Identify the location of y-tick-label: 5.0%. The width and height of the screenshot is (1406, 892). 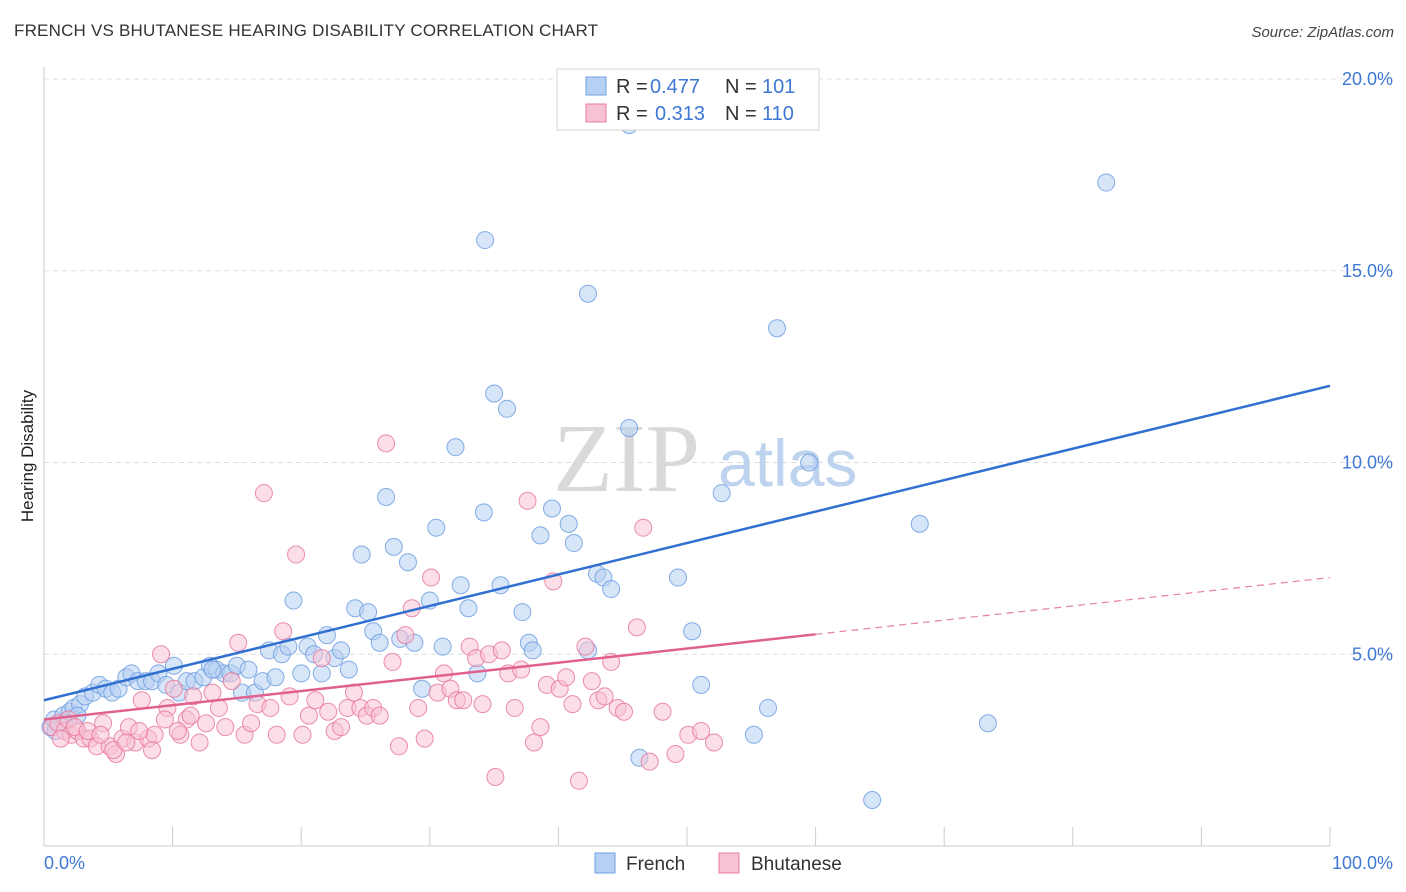
(1372, 654).